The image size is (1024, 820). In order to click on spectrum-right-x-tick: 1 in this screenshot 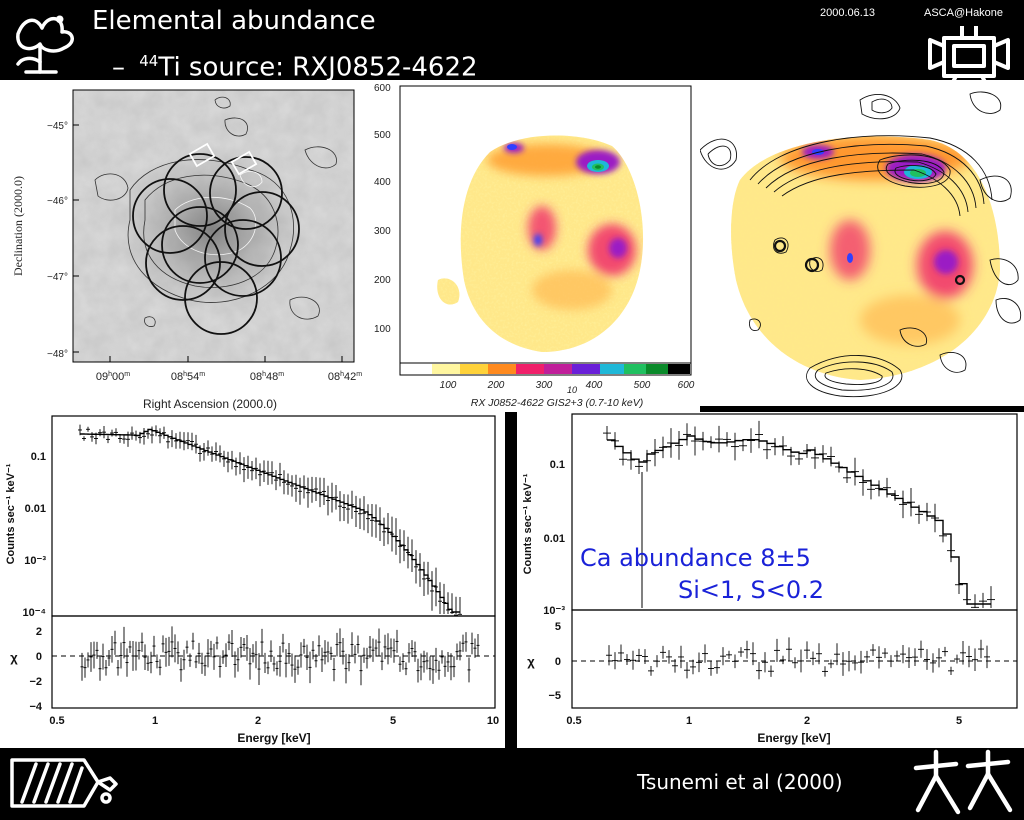, I will do `click(689, 721)`.